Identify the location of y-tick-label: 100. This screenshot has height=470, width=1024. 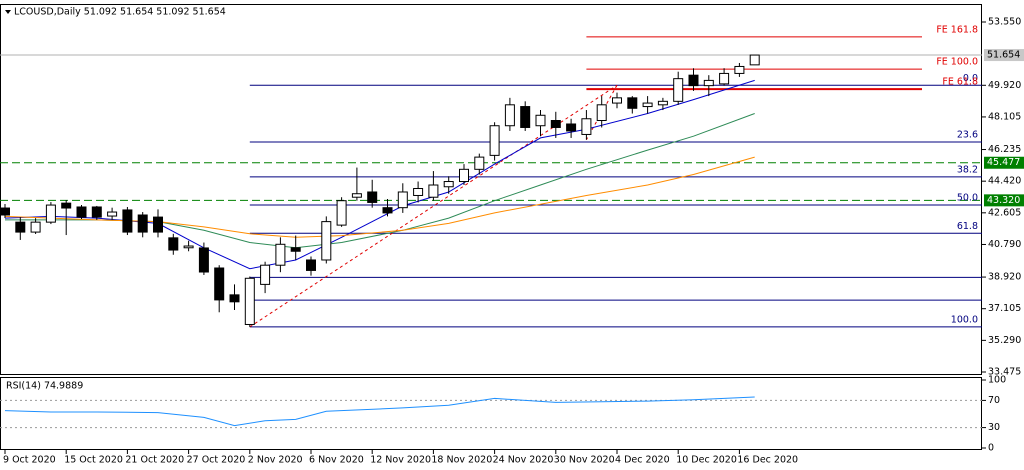
(997, 380).